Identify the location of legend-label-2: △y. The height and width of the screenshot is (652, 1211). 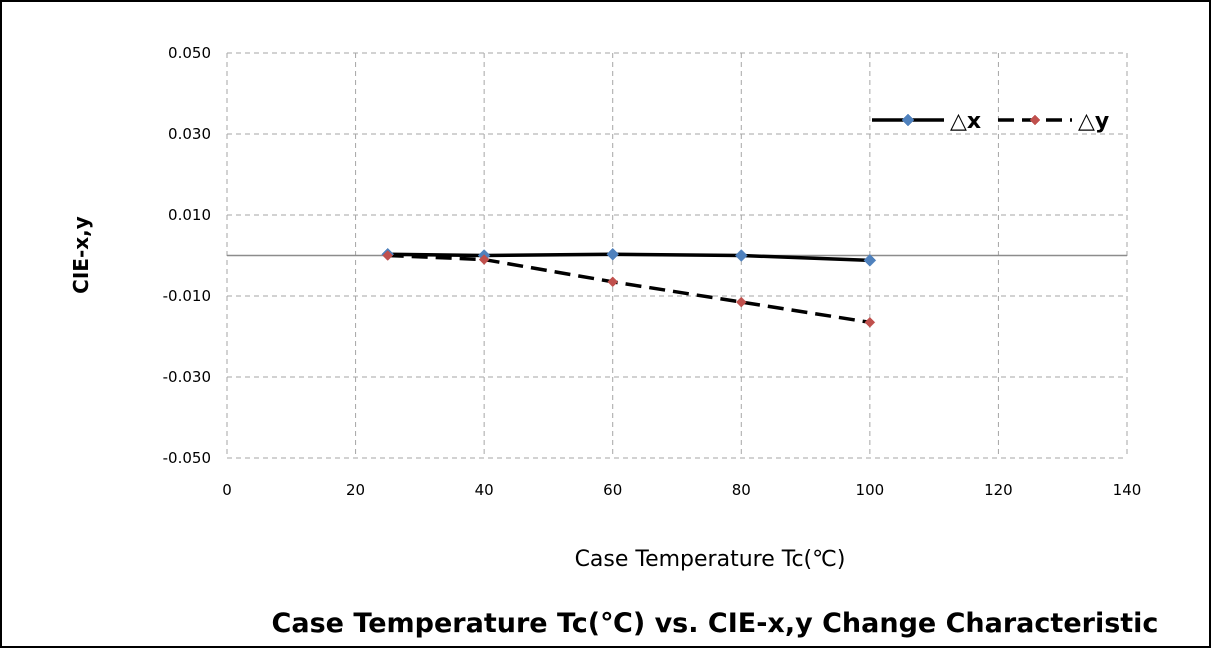
(1093, 121).